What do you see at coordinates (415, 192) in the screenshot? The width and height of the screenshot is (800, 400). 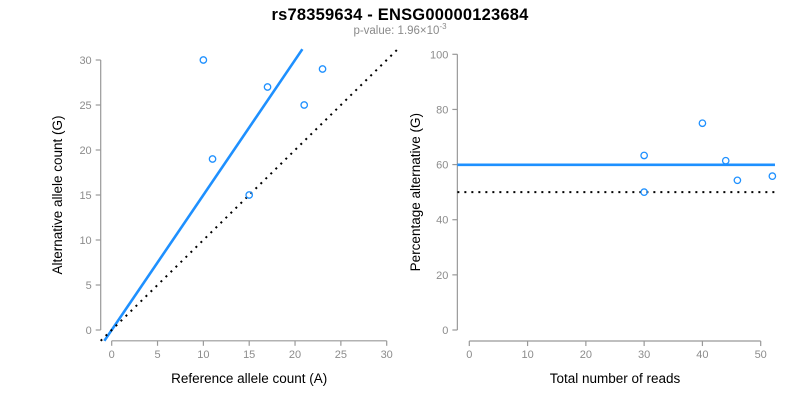 I see `y-axis-title: Percentage alternative (G)` at bounding box center [415, 192].